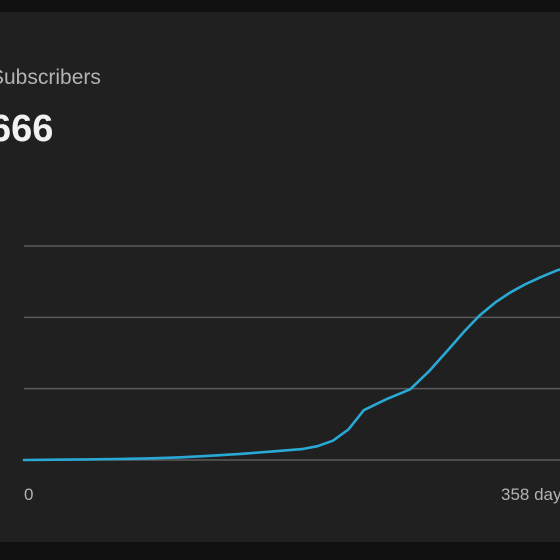 The height and width of the screenshot is (560, 560). I want to click on x-tick-label-end: 358 days, so click(530, 494).